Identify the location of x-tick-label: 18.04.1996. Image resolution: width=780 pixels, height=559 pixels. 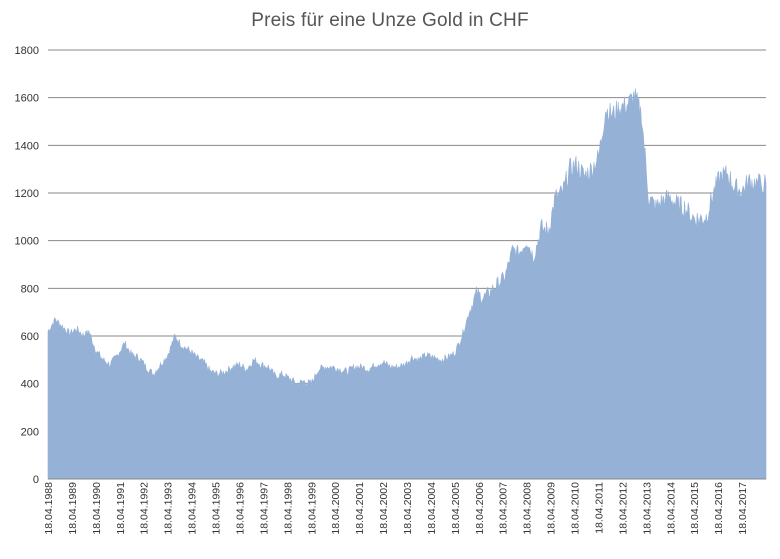
(241, 508).